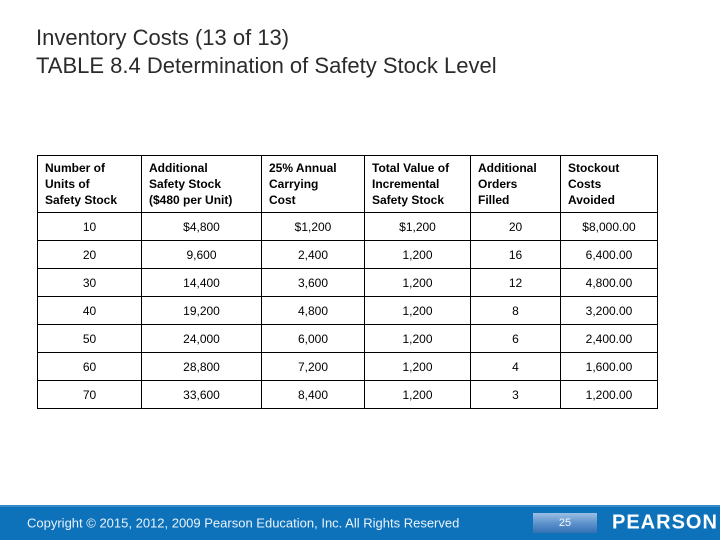  What do you see at coordinates (515, 394) in the screenshot?
I see `table-cell: 3` at bounding box center [515, 394].